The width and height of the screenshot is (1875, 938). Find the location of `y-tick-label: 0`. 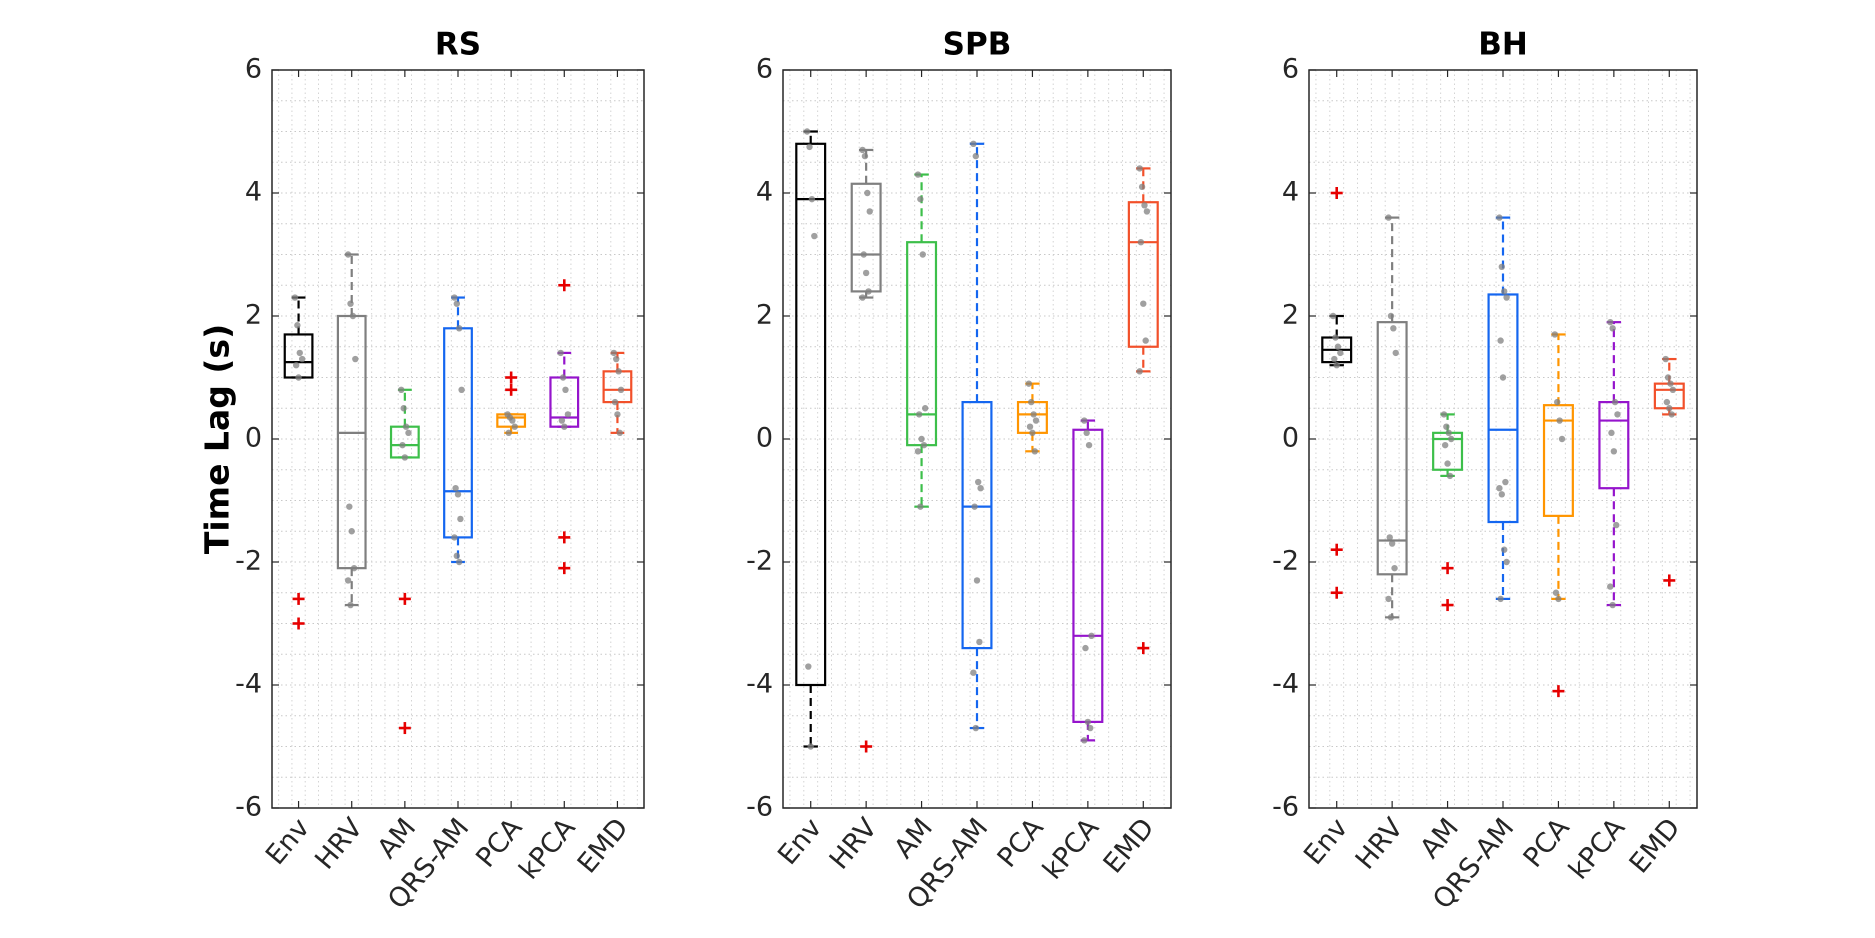

y-tick-label: 0 is located at coordinates (253, 438).